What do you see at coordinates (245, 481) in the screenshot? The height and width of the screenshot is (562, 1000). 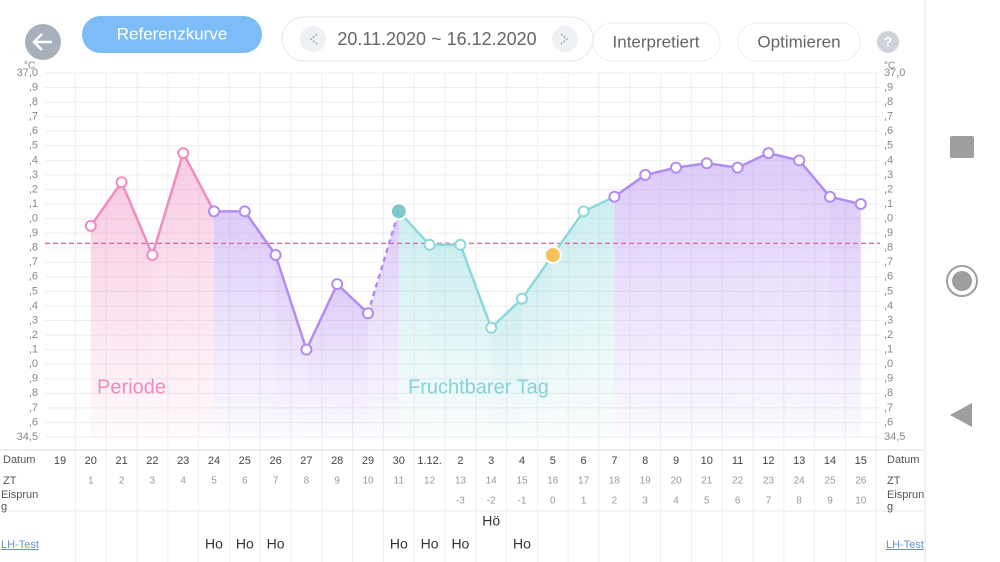 I see `cycle-day: 6` at bounding box center [245, 481].